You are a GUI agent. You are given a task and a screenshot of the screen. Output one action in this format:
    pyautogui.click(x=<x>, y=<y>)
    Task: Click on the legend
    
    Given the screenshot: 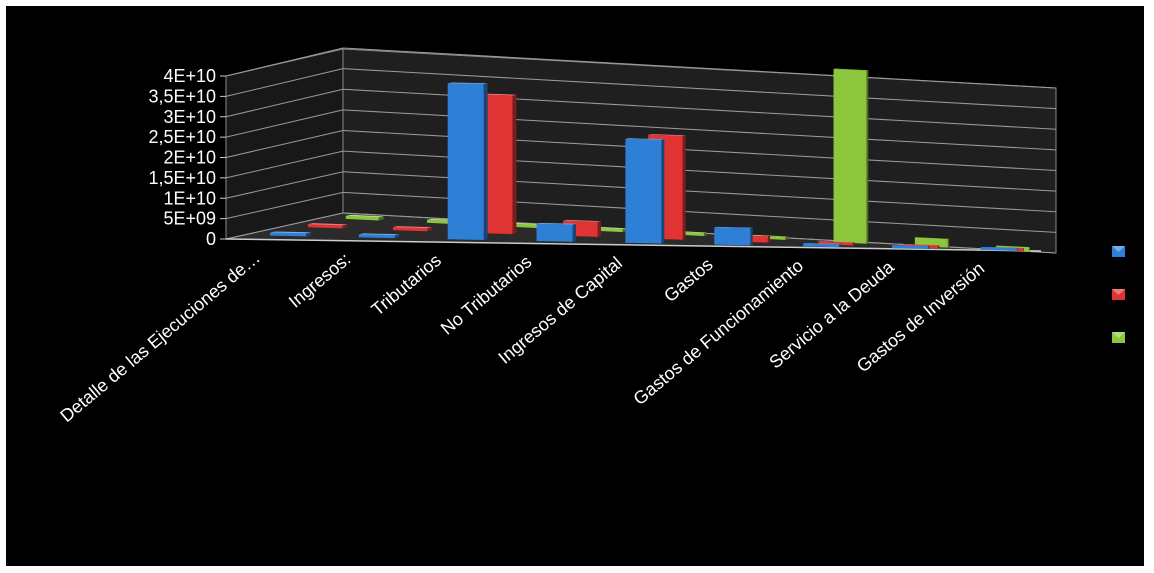 What is the action you would take?
    pyautogui.click(x=1118, y=294)
    